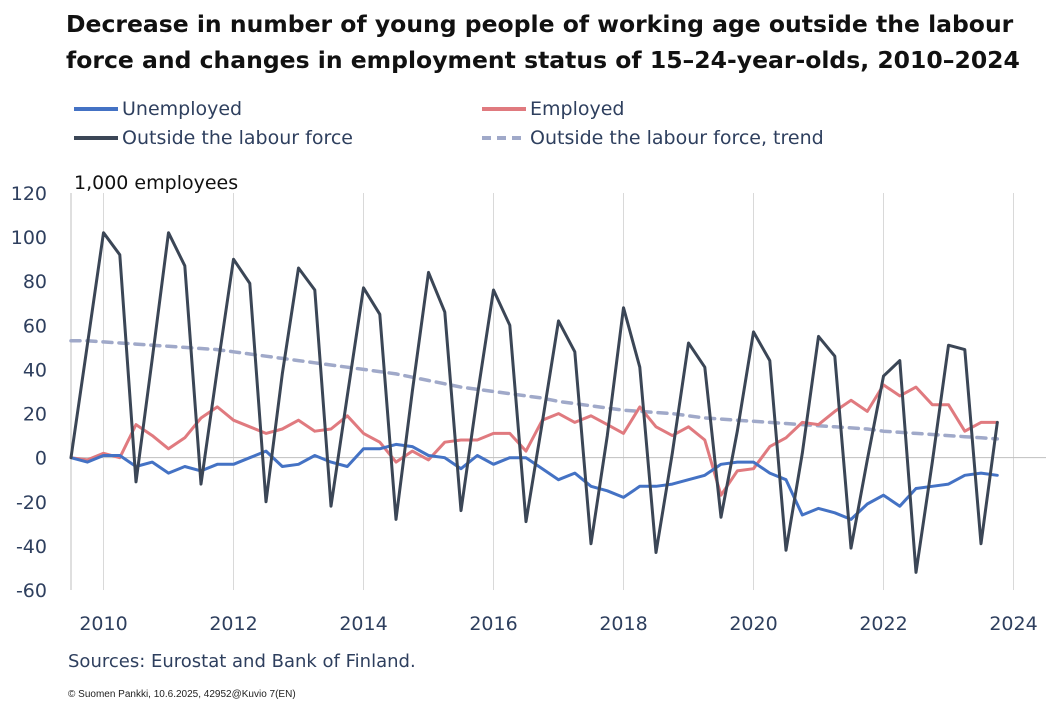 The width and height of the screenshot is (1049, 704). What do you see at coordinates (883, 624) in the screenshot?
I see `x-tick-label-2022: 2022` at bounding box center [883, 624].